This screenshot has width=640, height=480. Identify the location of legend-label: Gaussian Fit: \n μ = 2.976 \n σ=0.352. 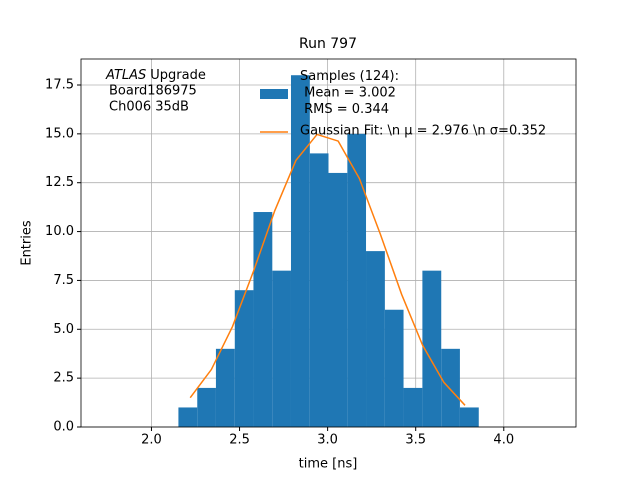
(423, 131).